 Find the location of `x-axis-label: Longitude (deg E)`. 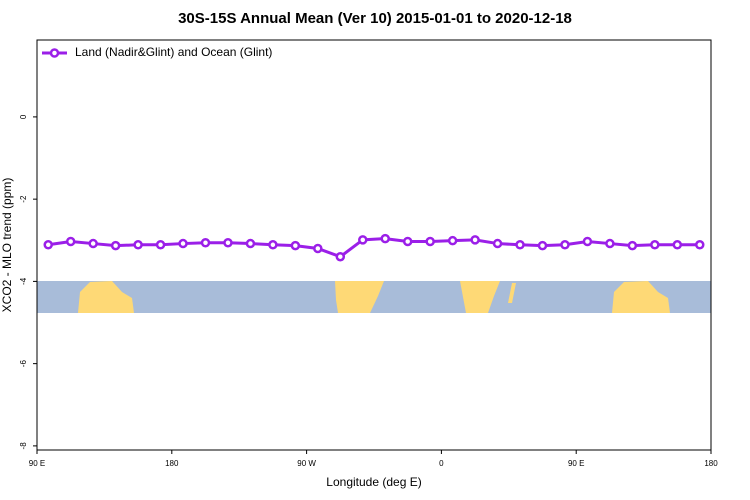

x-axis-label: Longitude (deg E) is located at coordinates (373, 482).